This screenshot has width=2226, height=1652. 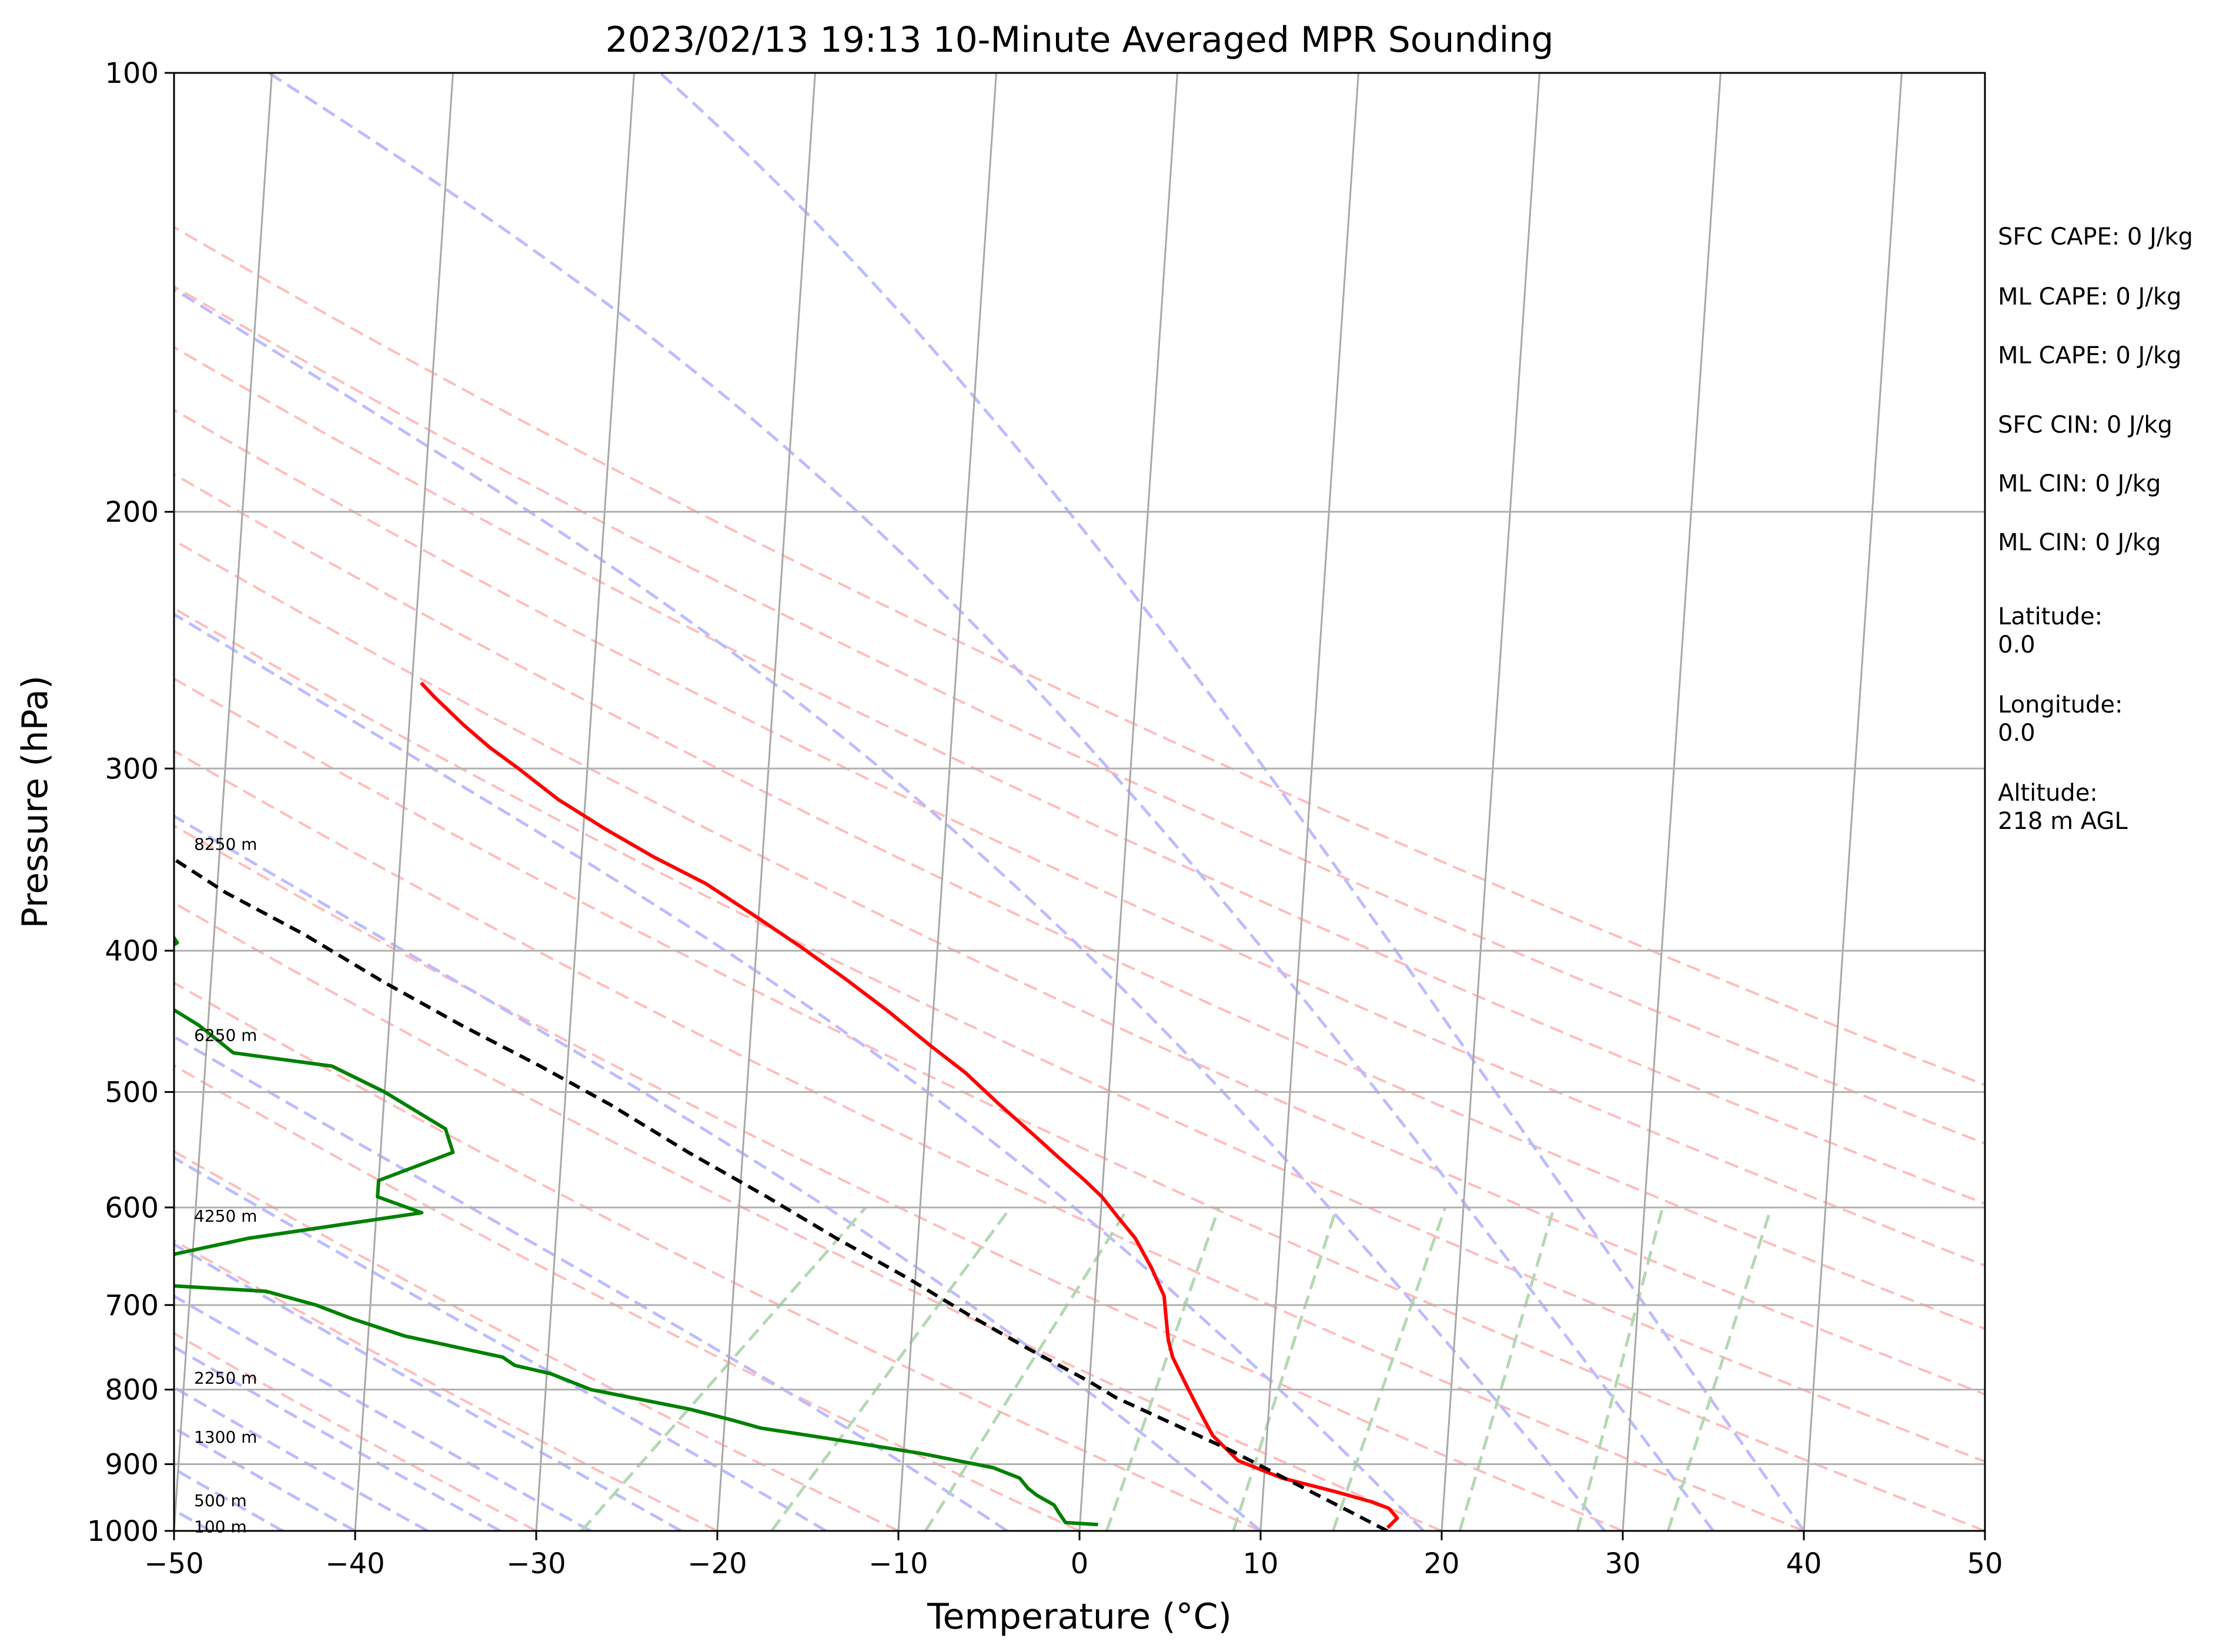 I want to click on y-tick-label: 700, so click(x=132, y=1306).